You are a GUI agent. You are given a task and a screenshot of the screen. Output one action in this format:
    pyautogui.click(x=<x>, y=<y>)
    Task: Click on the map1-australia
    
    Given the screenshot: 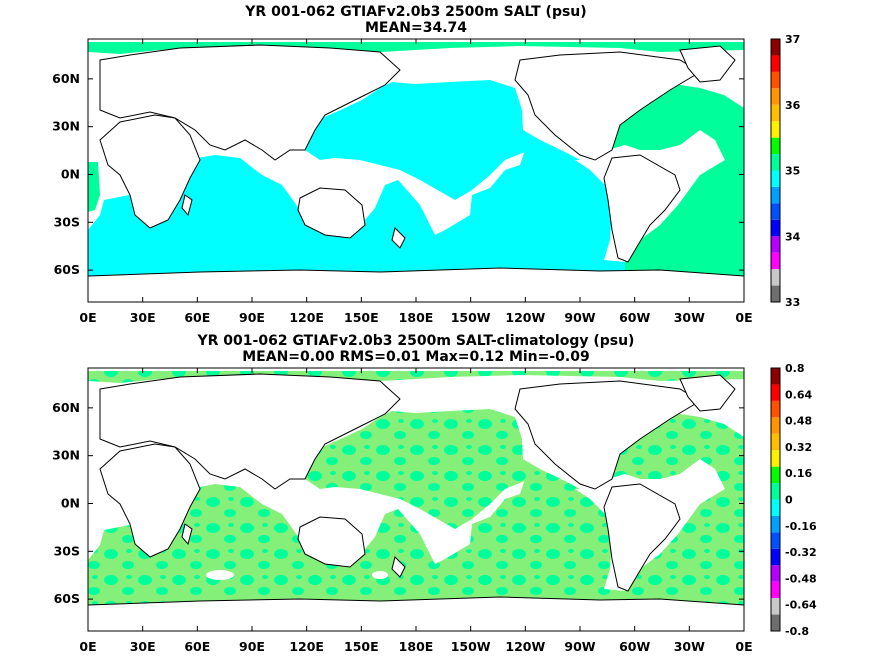 What is the action you would take?
    pyautogui.click(x=331, y=213)
    